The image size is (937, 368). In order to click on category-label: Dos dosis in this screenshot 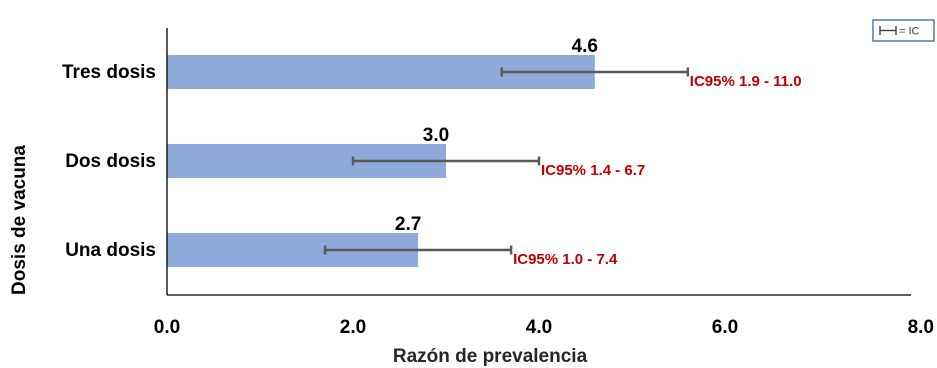, I will do `click(110, 161)`.